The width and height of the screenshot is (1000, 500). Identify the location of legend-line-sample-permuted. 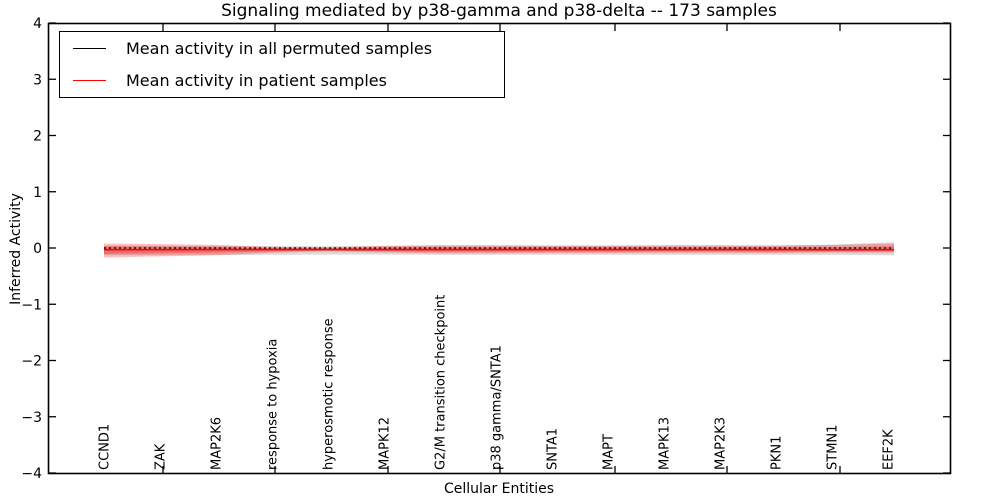
(89, 49).